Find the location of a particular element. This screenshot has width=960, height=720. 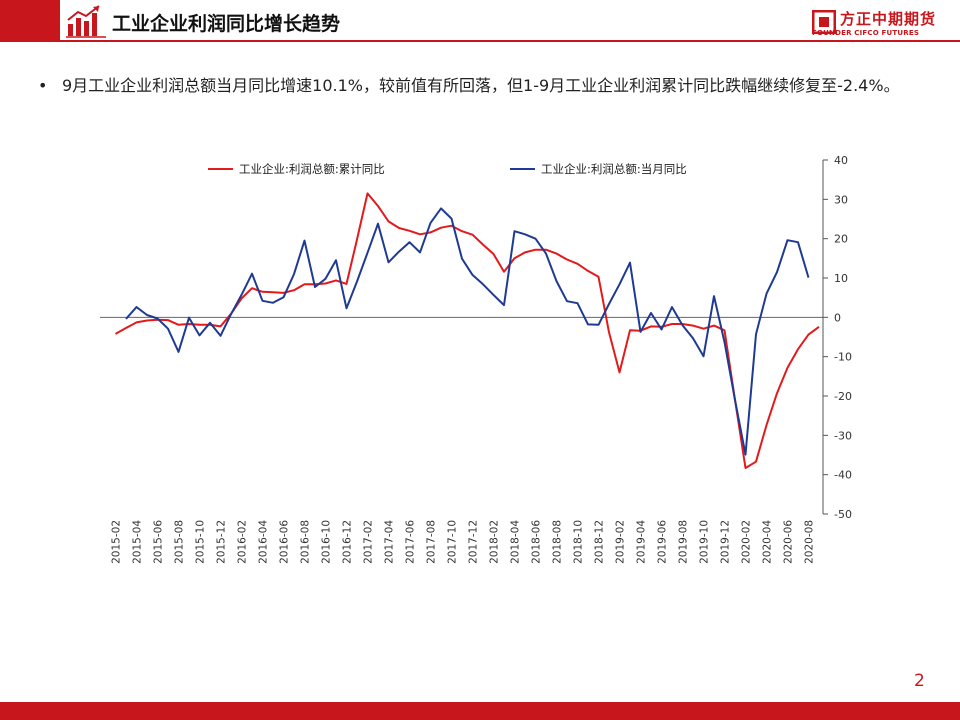

x-tick-label: 2018-12 is located at coordinates (600, 542).